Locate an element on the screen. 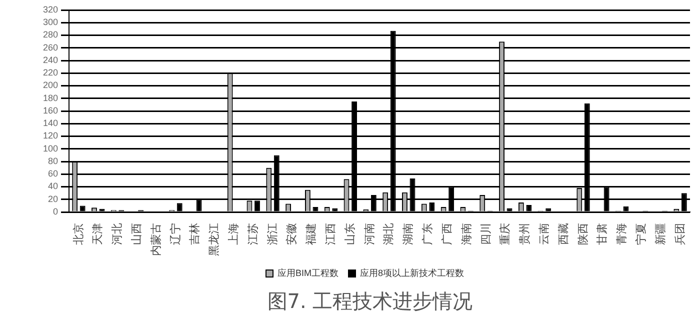 This screenshot has width=700, height=323. y-tick-label: 320 is located at coordinates (50, 9).